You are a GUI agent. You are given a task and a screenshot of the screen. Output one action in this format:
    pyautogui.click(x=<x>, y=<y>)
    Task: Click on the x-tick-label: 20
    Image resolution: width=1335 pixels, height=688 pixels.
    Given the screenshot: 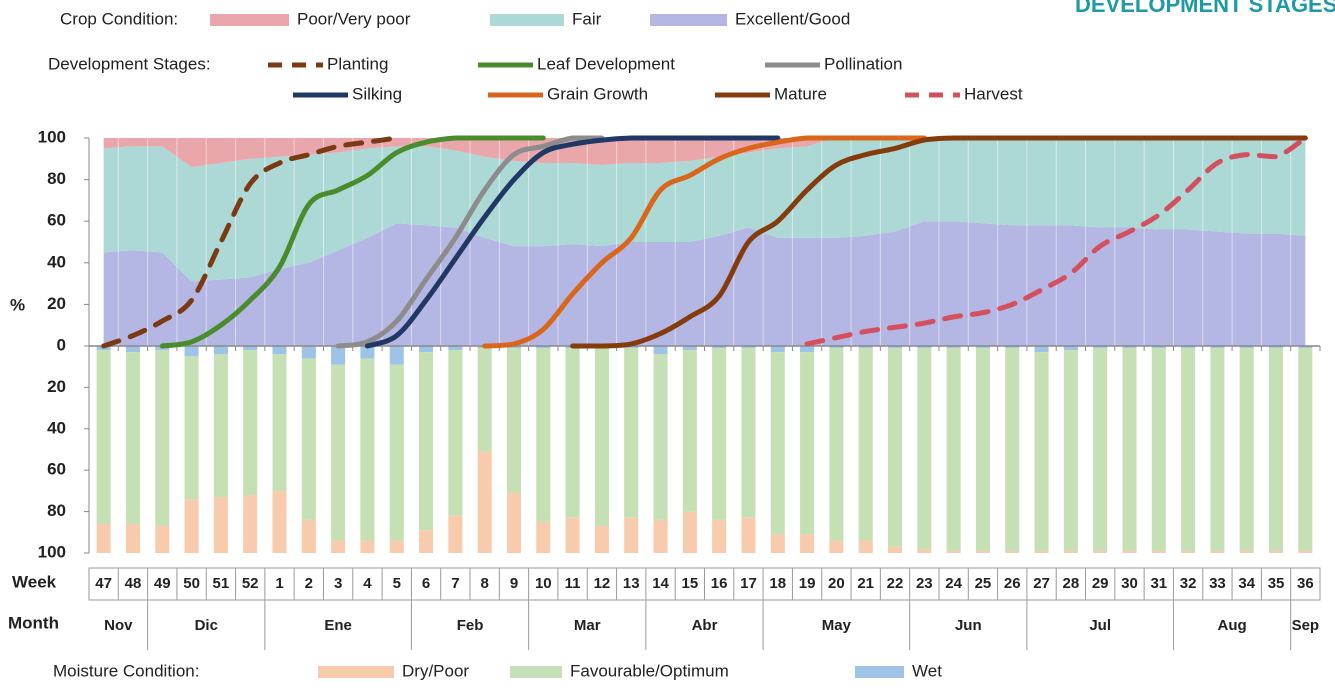 What is the action you would take?
    pyautogui.click(x=836, y=583)
    